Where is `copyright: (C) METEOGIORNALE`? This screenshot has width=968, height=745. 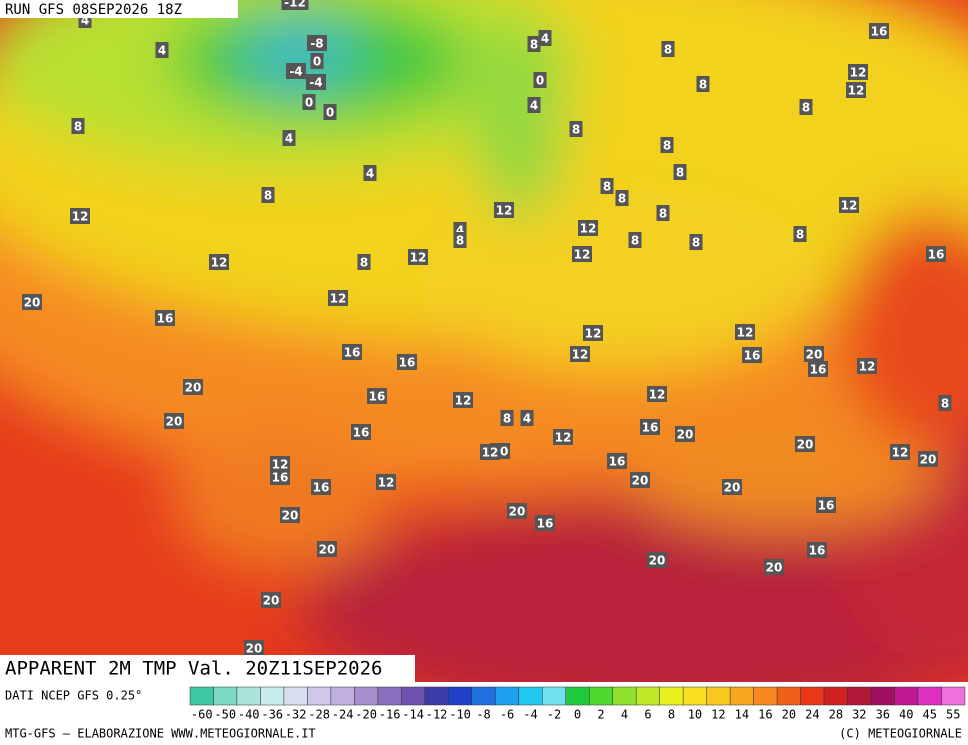
copyright: (C) METEOGIORNALE is located at coordinates (900, 734).